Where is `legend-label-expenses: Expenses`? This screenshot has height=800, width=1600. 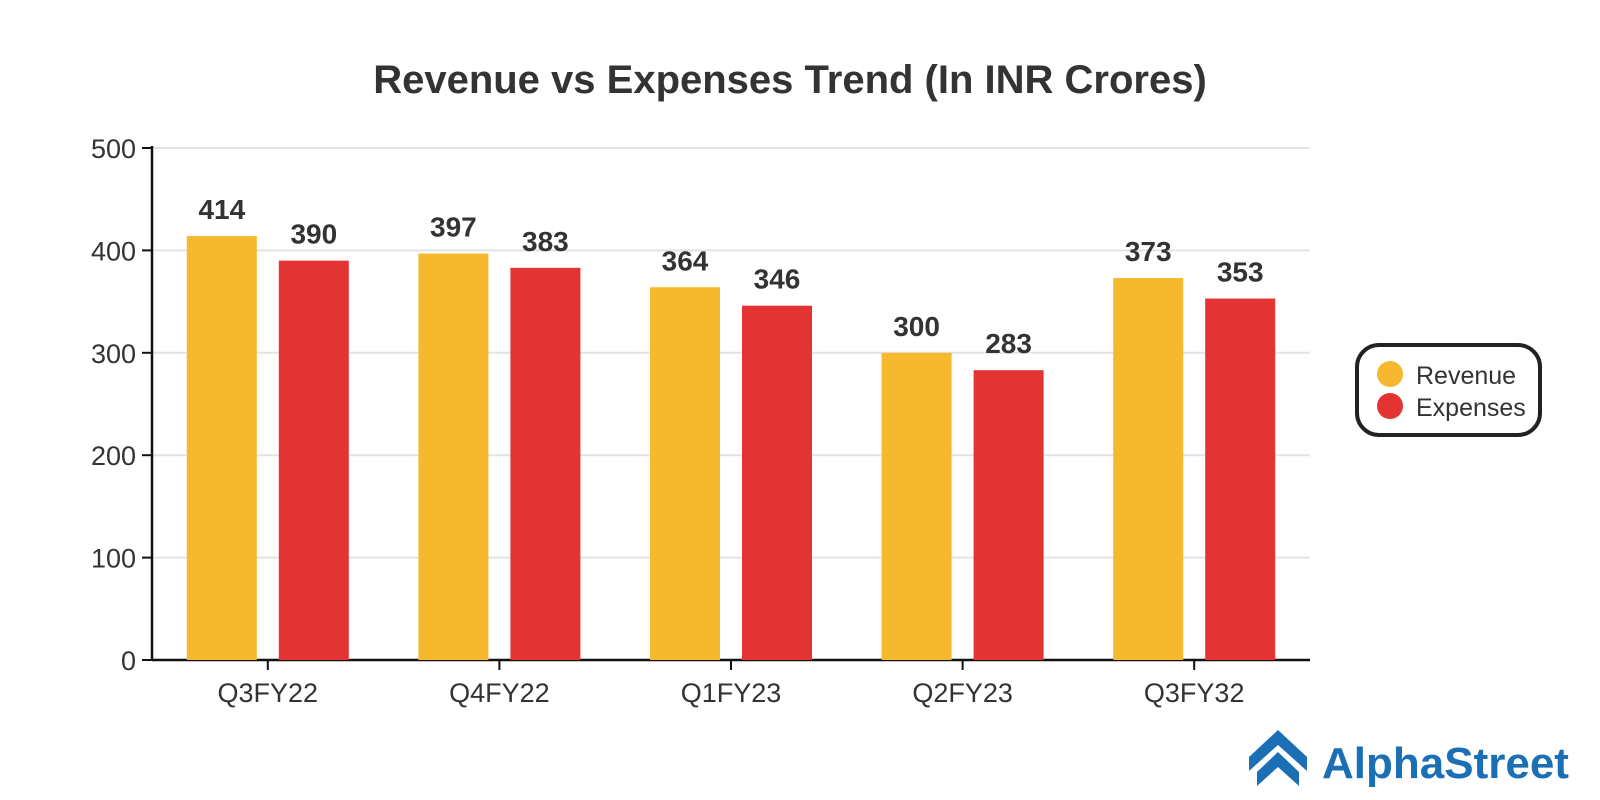
legend-label-expenses: Expenses is located at coordinates (1471, 408).